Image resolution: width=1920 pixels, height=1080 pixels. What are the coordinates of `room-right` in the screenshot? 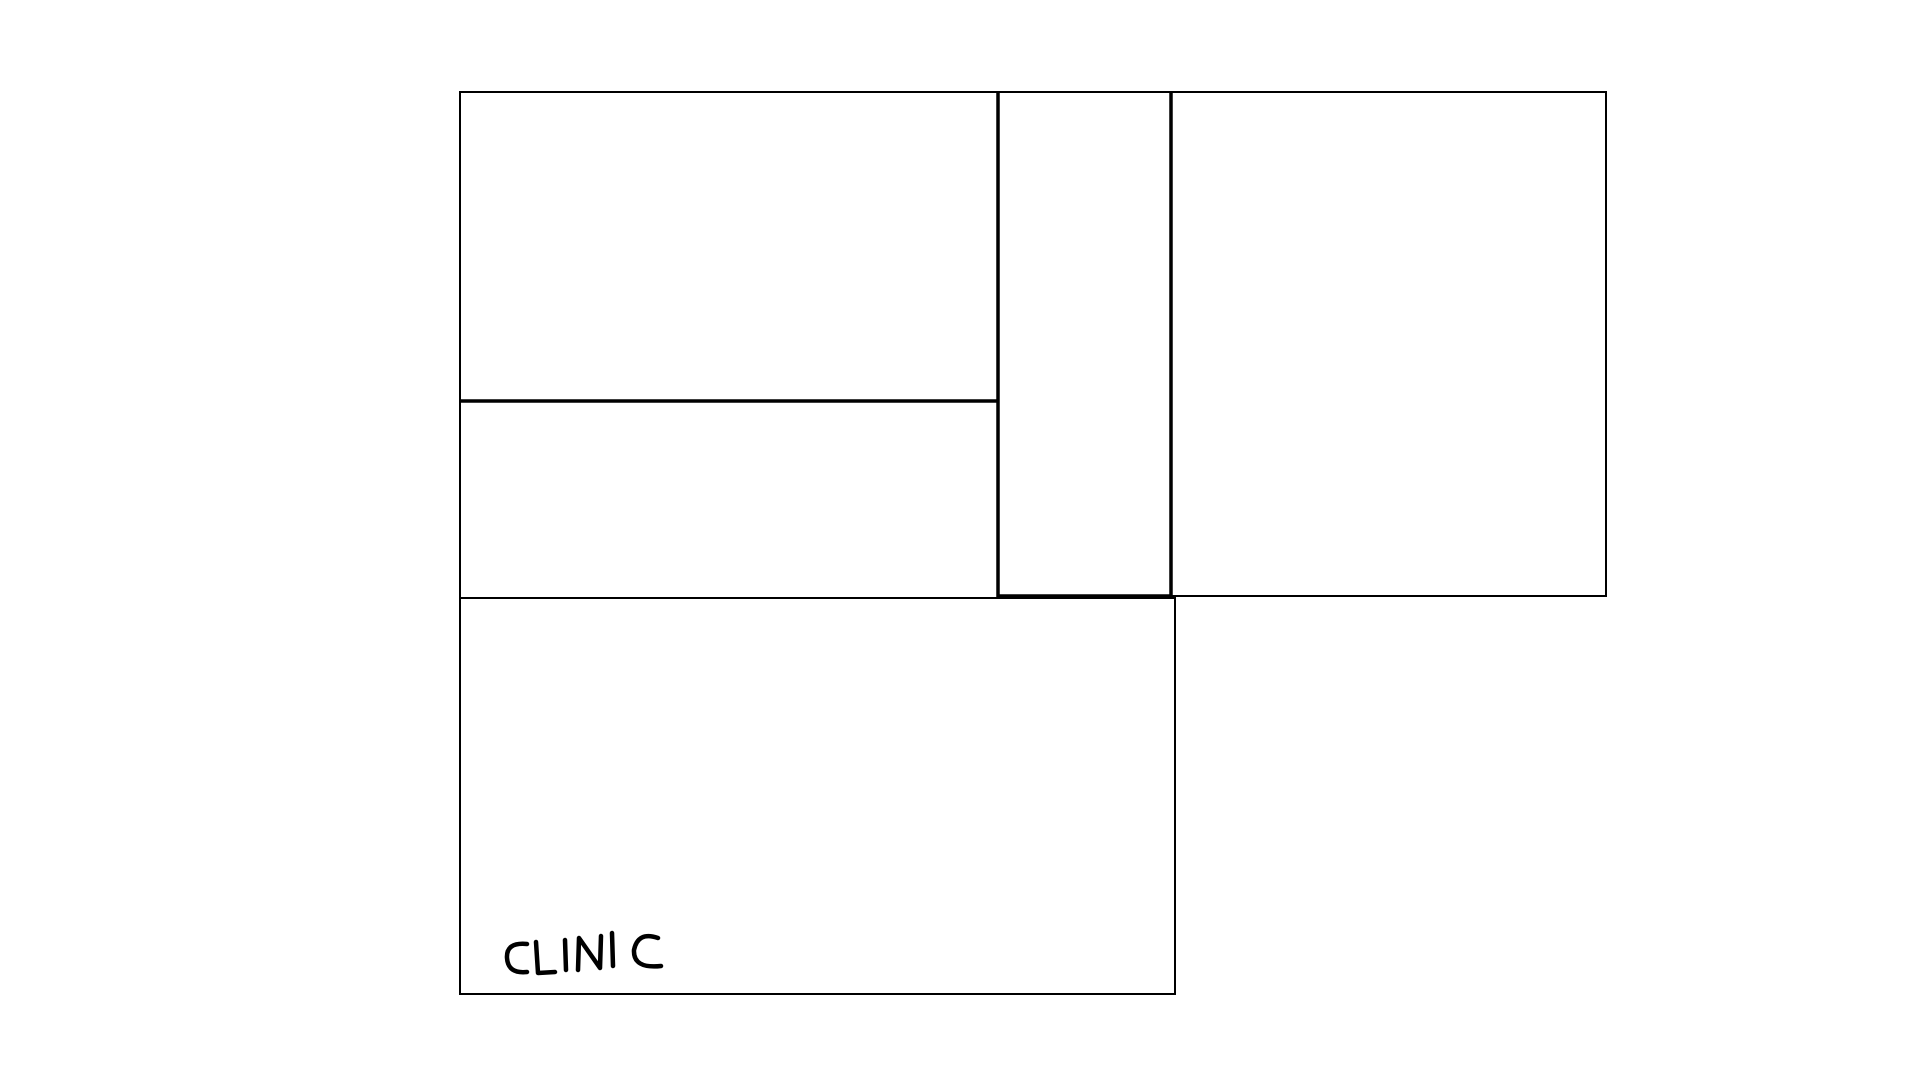 It's located at (1388, 344).